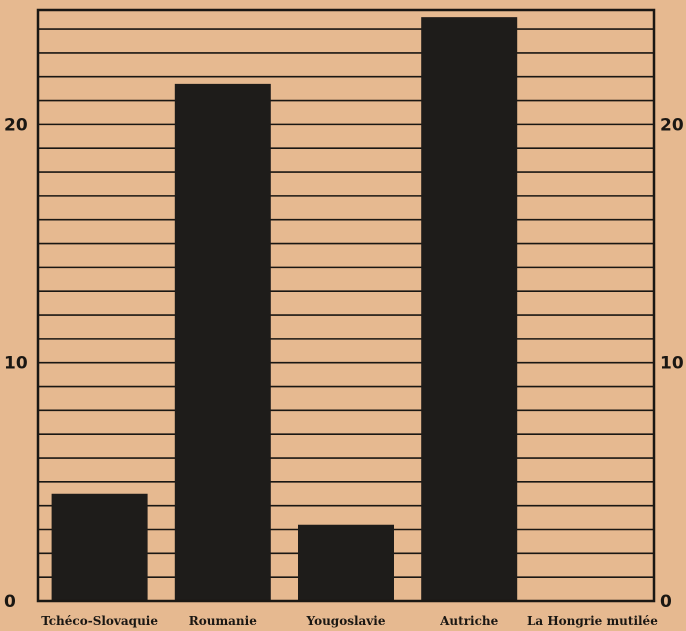  I want to click on category-label: Autriche, so click(468, 621).